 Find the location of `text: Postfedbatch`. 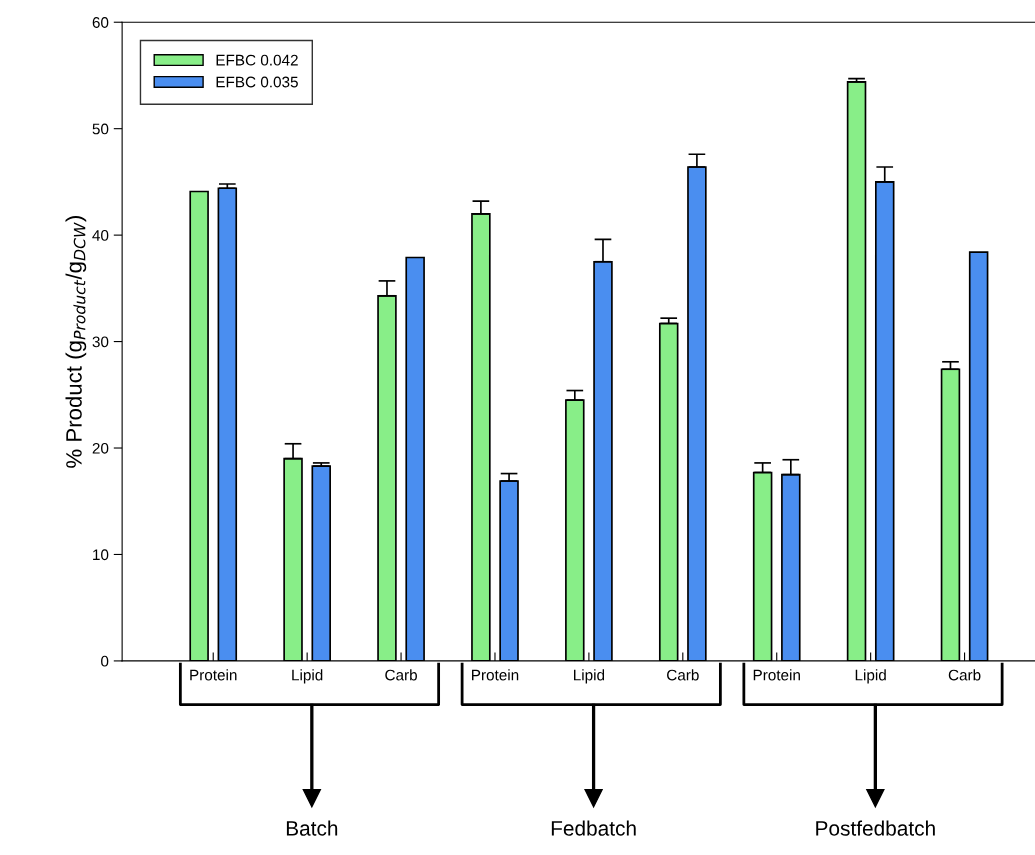

text: Postfedbatch is located at coordinates (875, 828).